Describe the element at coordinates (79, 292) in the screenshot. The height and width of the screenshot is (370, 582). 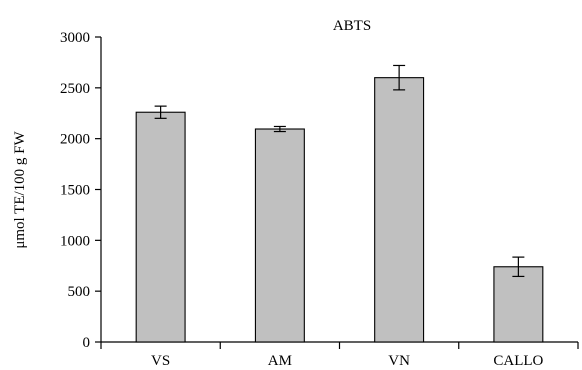
I see `y-tick-label: 500` at that location.